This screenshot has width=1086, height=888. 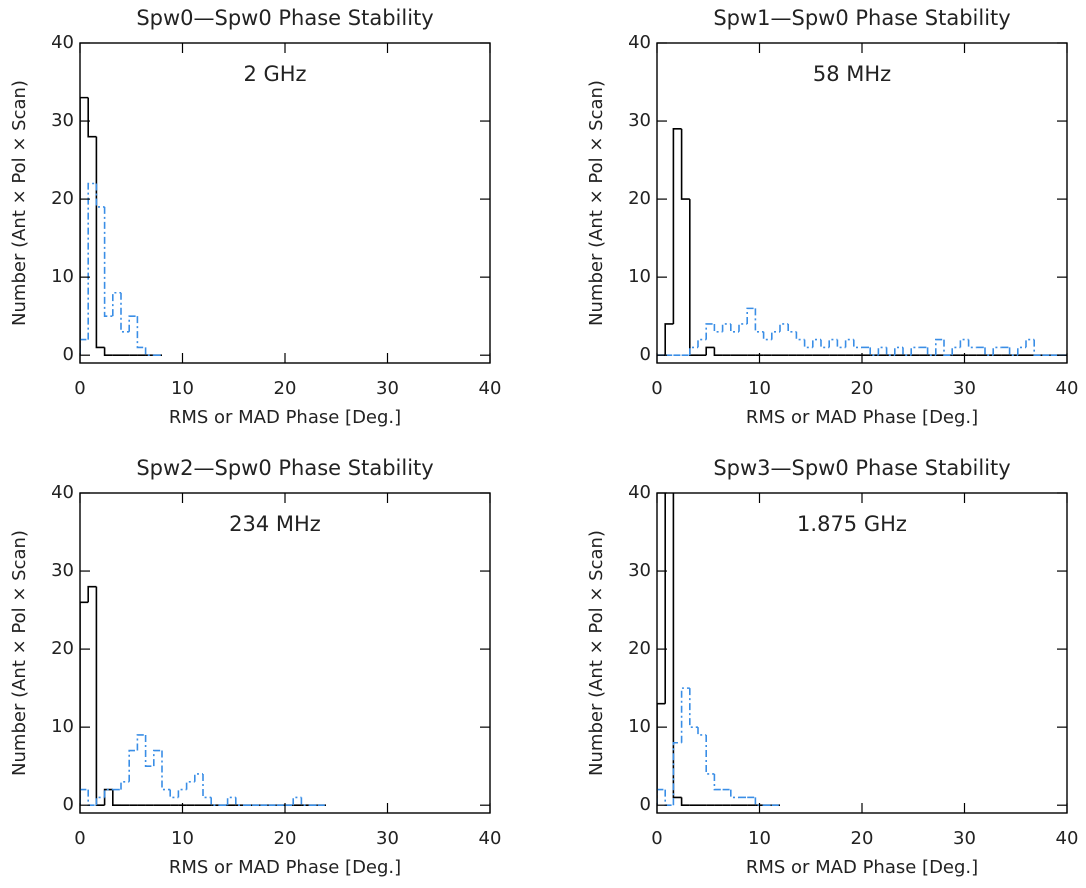 What do you see at coordinates (852, 524) in the screenshot?
I see `annotation: 1.875 GHz` at bounding box center [852, 524].